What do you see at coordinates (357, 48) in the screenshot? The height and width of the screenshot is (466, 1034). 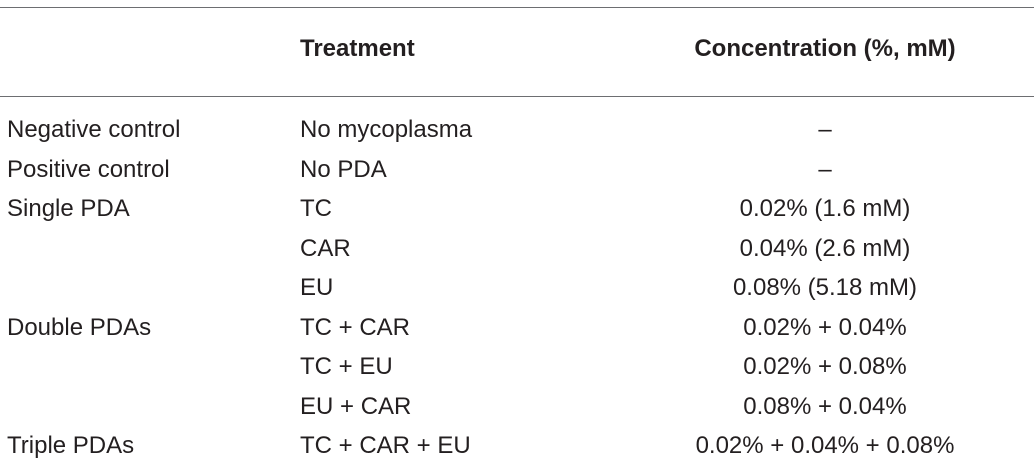 I see `header-treatment: Treatment` at bounding box center [357, 48].